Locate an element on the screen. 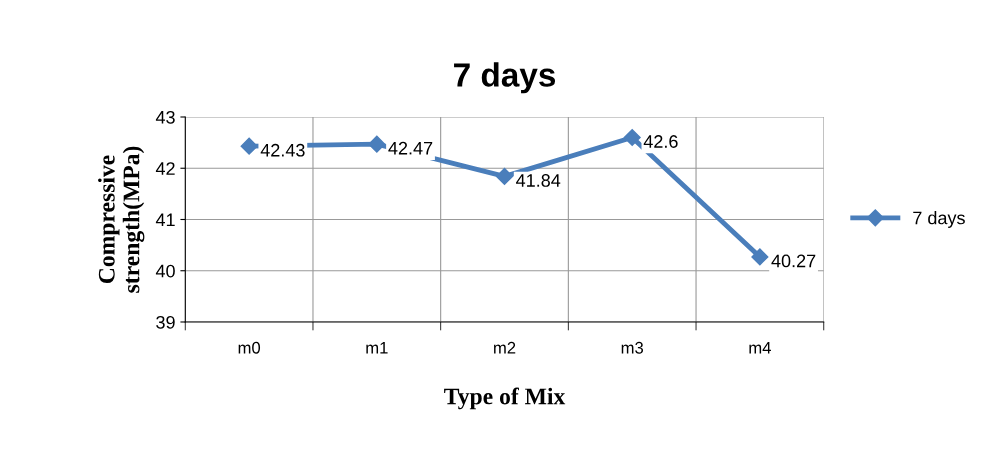 Image resolution: width=1007 pixels, height=468 pixels. y-tick-label: 39 is located at coordinates (165, 322).